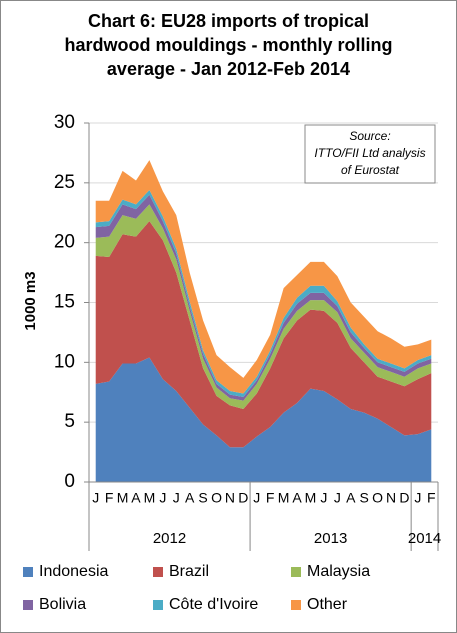 The width and height of the screenshot is (457, 633). Describe the element at coordinates (189, 571) in the screenshot. I see `legend-label: Brazil` at that location.